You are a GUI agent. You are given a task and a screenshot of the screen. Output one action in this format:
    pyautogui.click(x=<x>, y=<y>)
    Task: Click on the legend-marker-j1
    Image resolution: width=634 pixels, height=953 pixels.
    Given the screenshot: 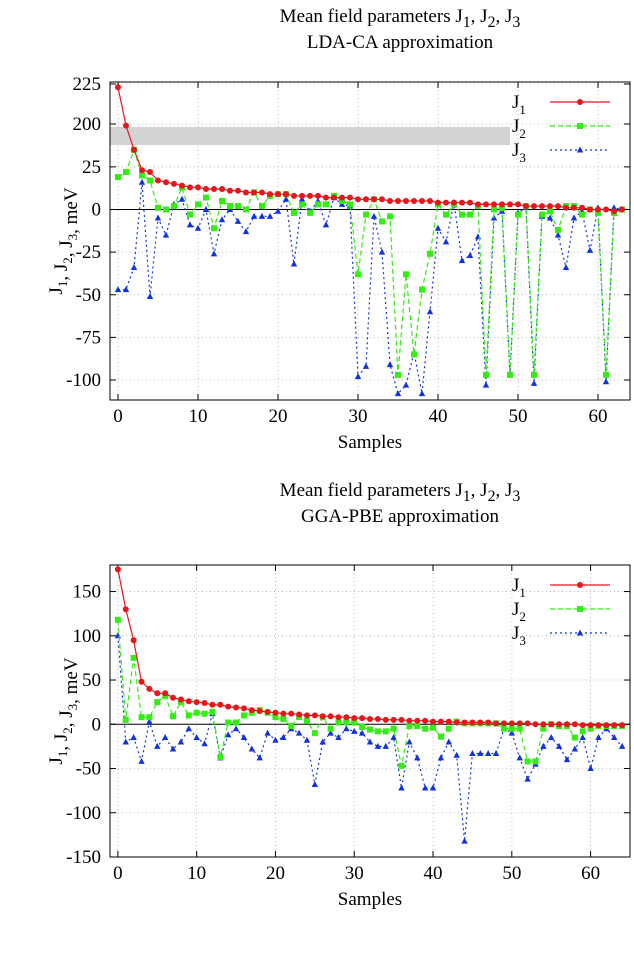 What is the action you would take?
    pyautogui.click(x=580, y=102)
    